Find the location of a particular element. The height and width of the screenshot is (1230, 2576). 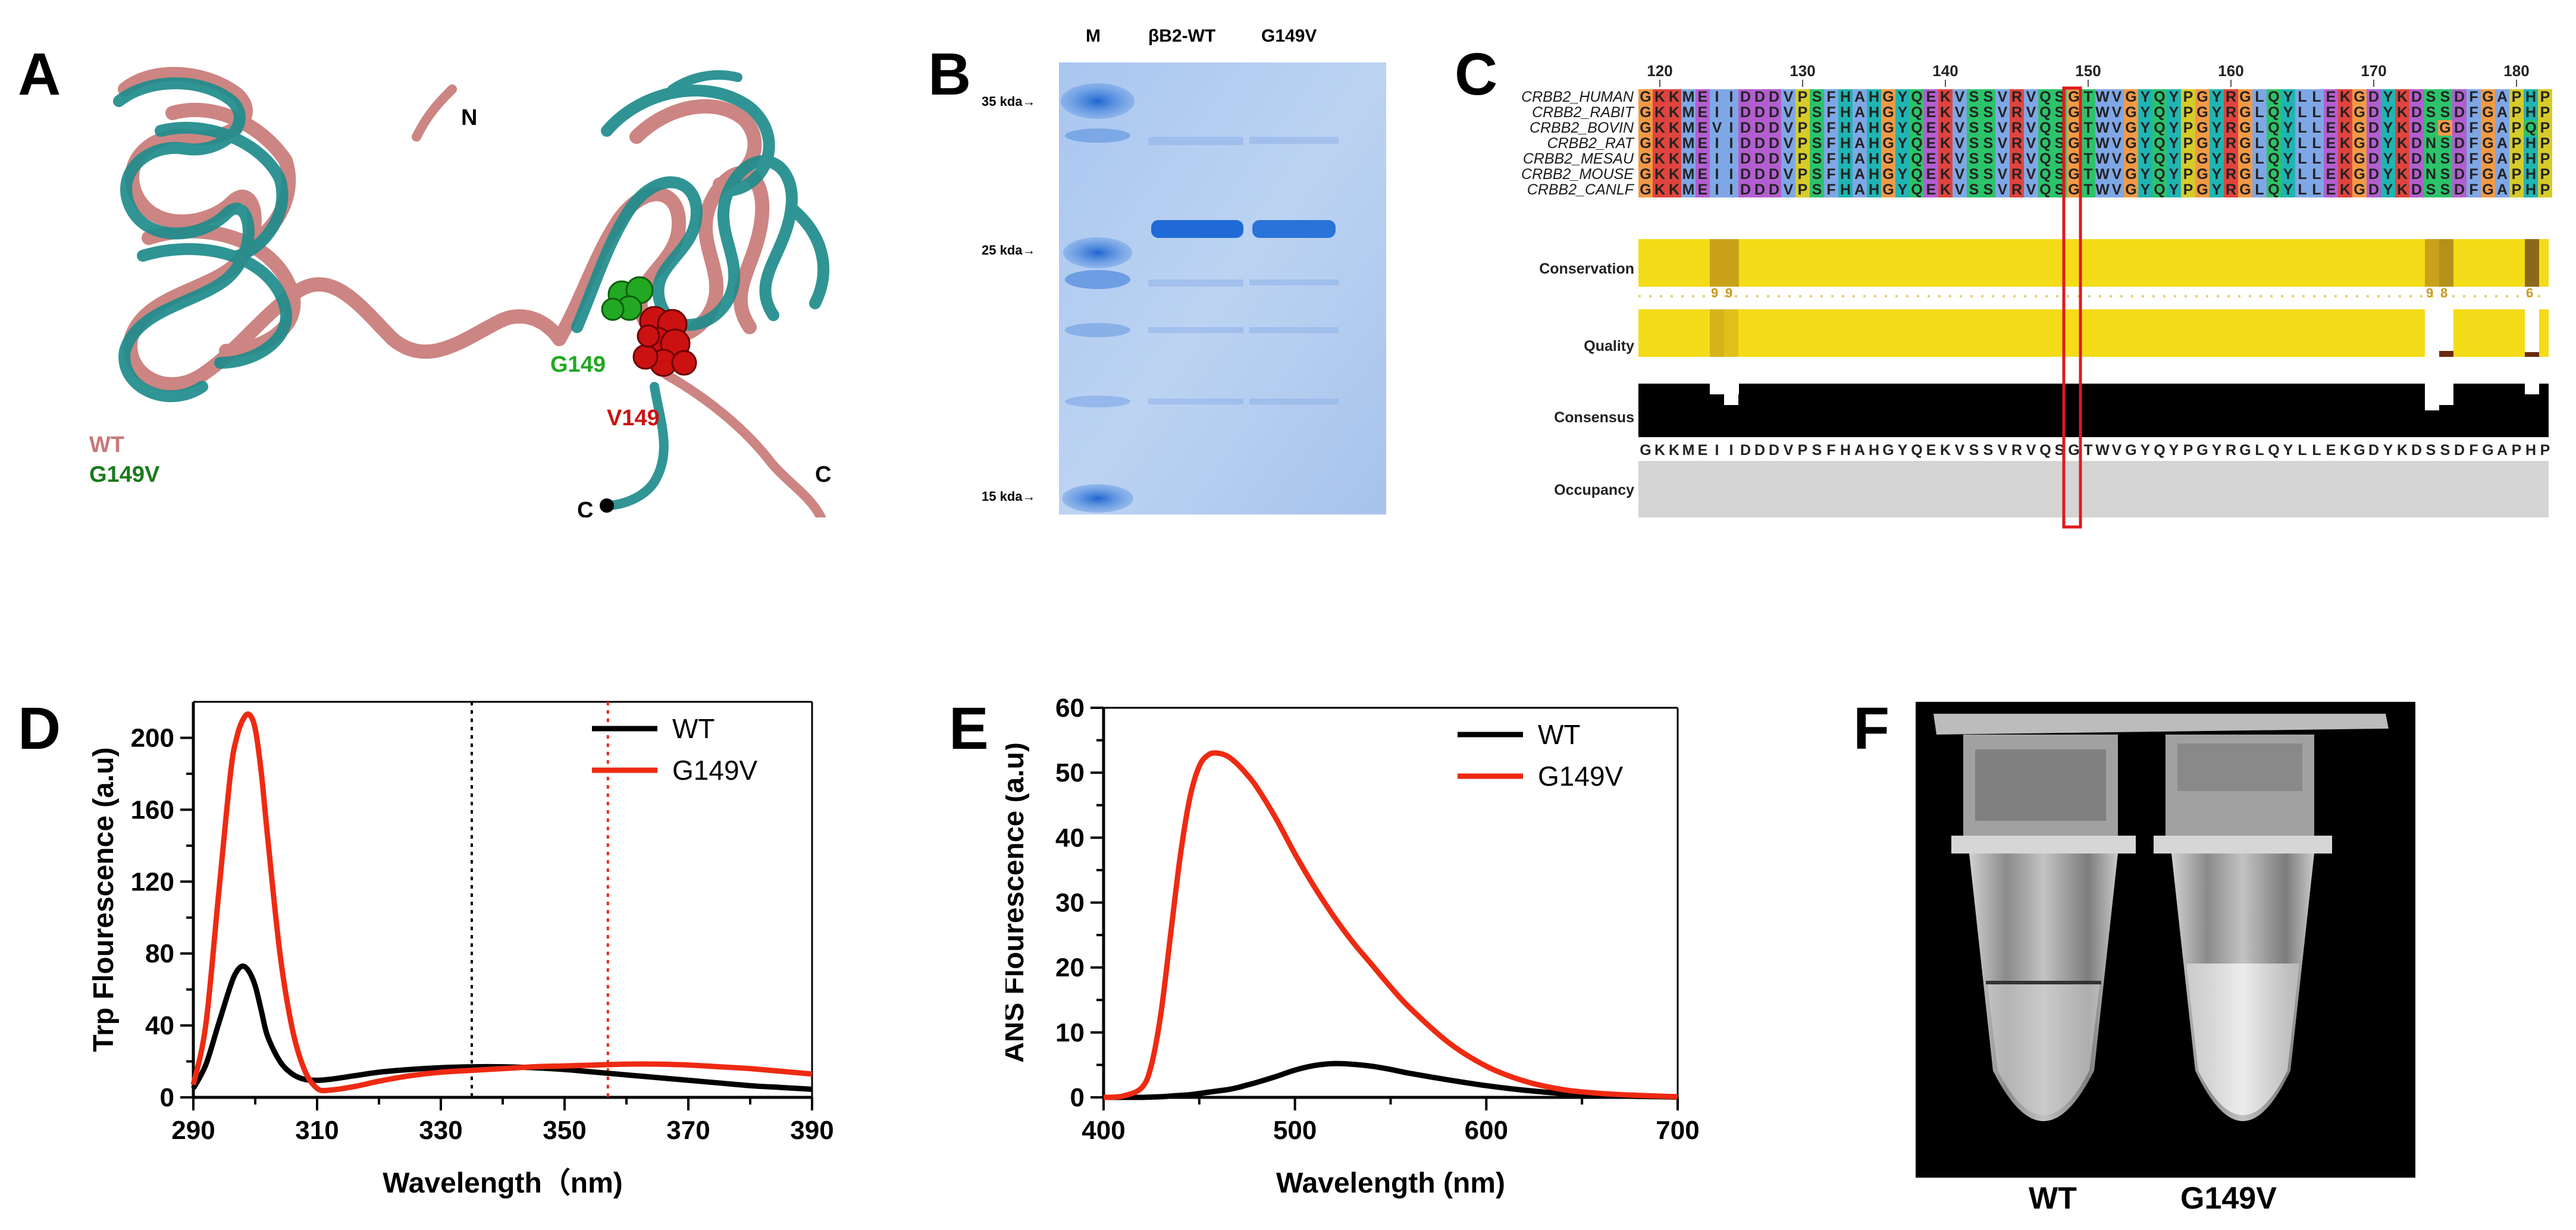

x-tick-label: 390 is located at coordinates (812, 1130).